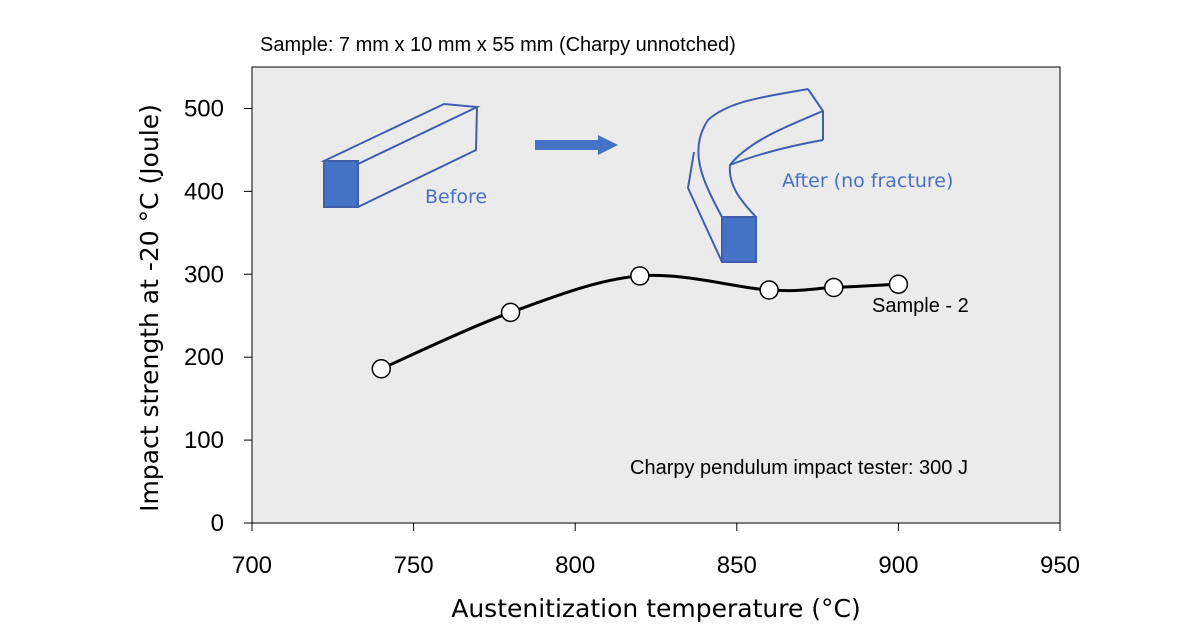  I want to click on arrow-icon, so click(576, 145).